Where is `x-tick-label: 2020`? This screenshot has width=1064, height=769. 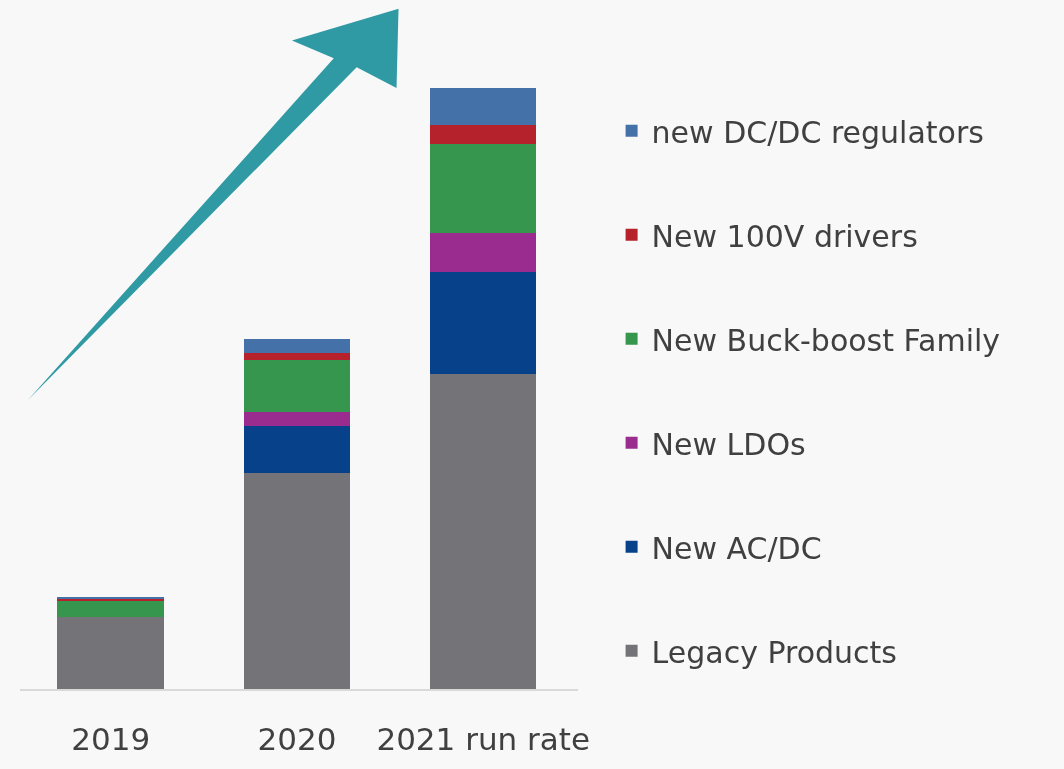
x-tick-label: 2020 is located at coordinates (297, 739).